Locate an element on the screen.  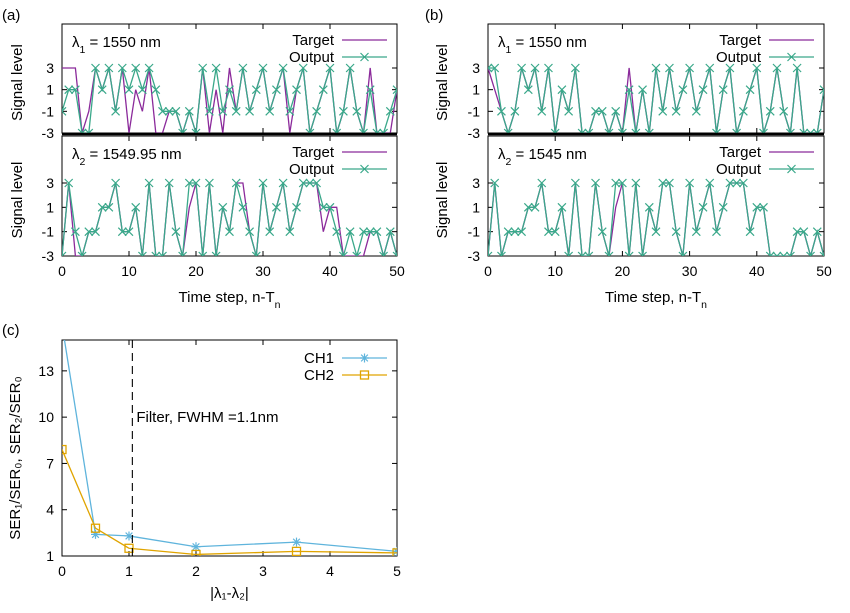
series-line-output is located at coordinates (656, 100).